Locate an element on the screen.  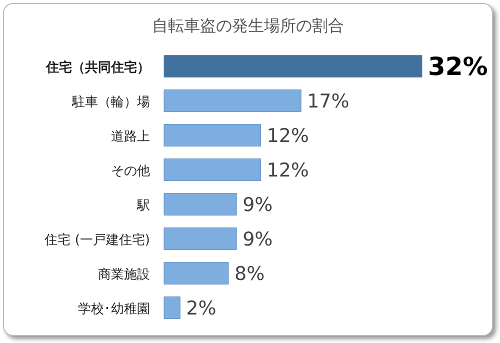
data-label: 17% is located at coordinates (328, 101).